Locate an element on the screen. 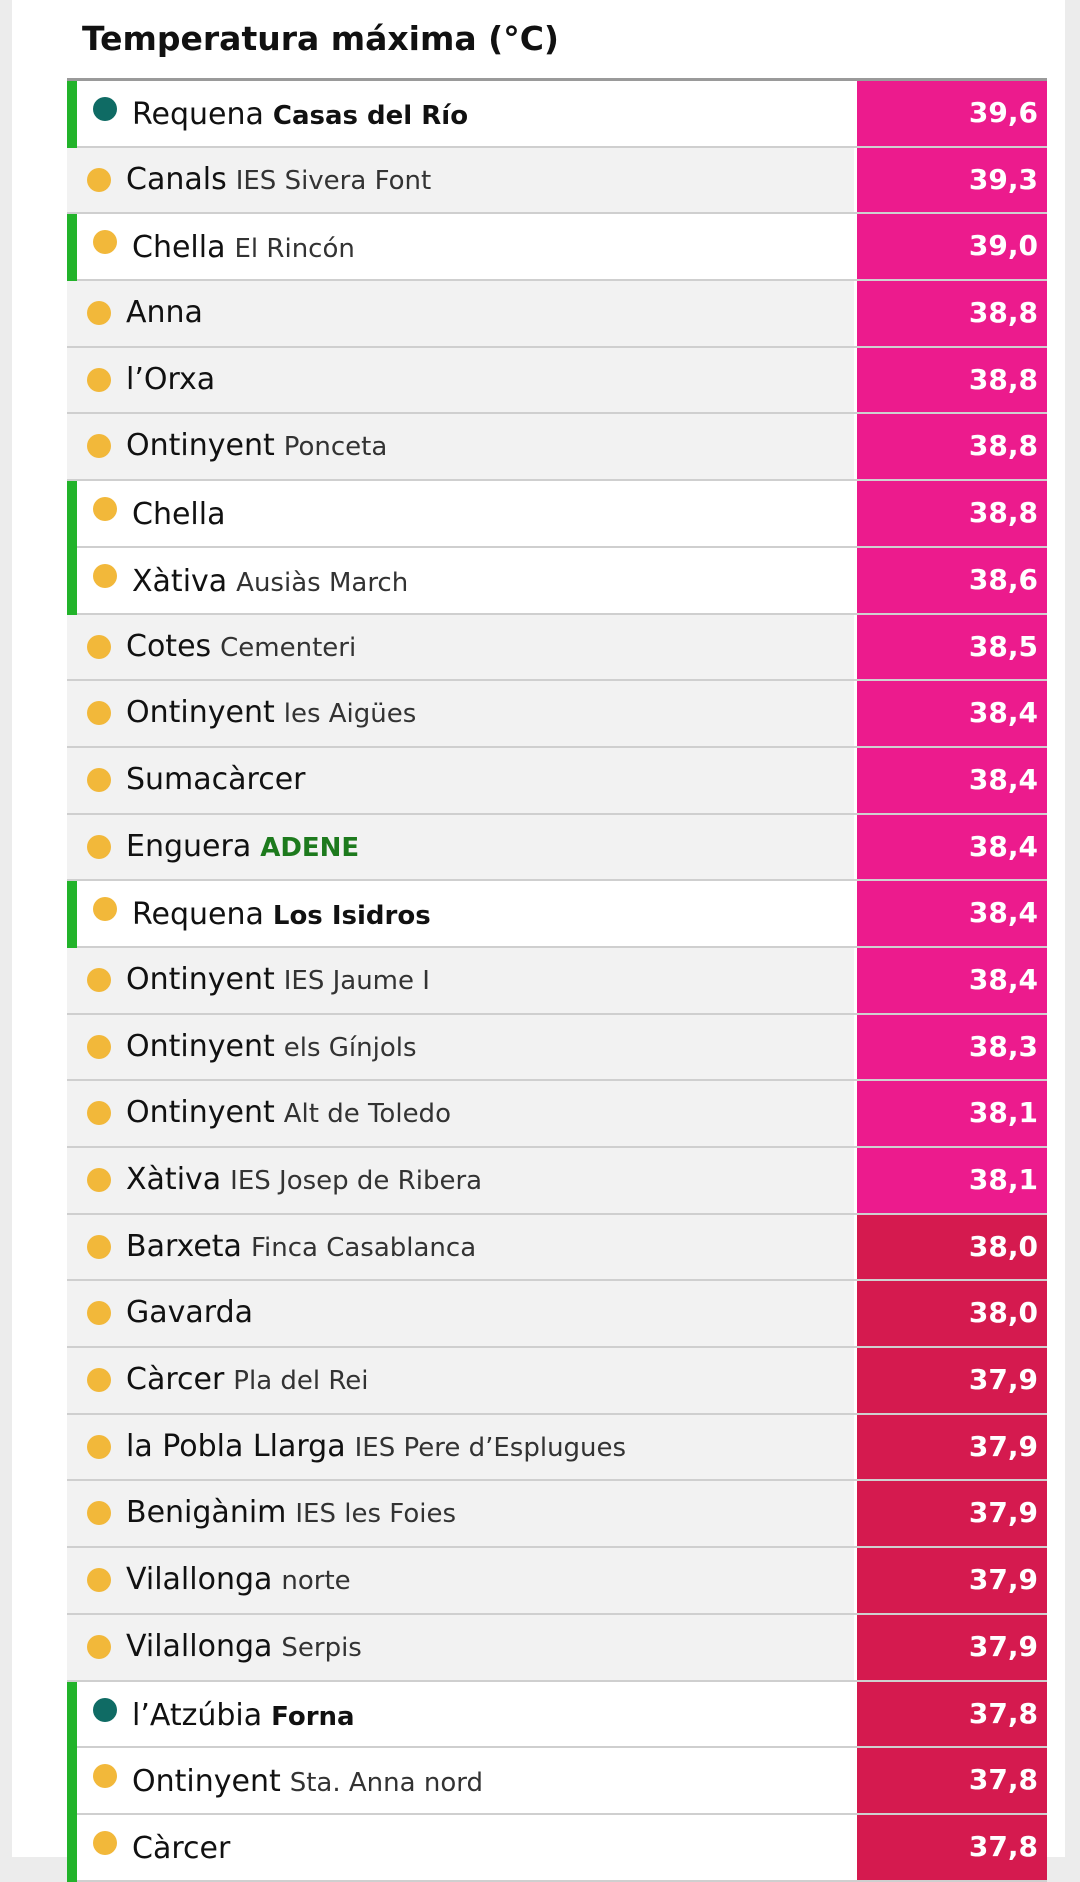  station-name: Enguera ADENE is located at coordinates (242, 847).